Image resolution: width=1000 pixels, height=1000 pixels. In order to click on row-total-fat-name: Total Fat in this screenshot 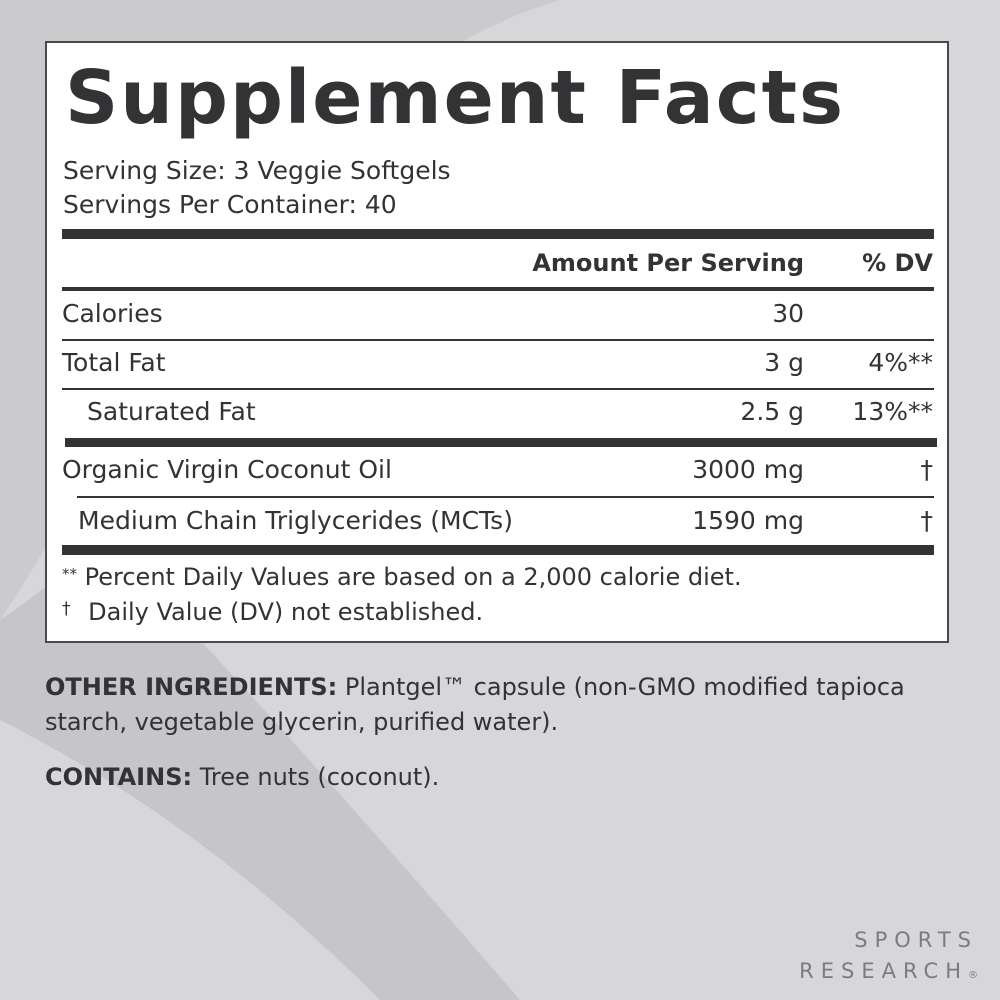, I will do `click(114, 362)`.